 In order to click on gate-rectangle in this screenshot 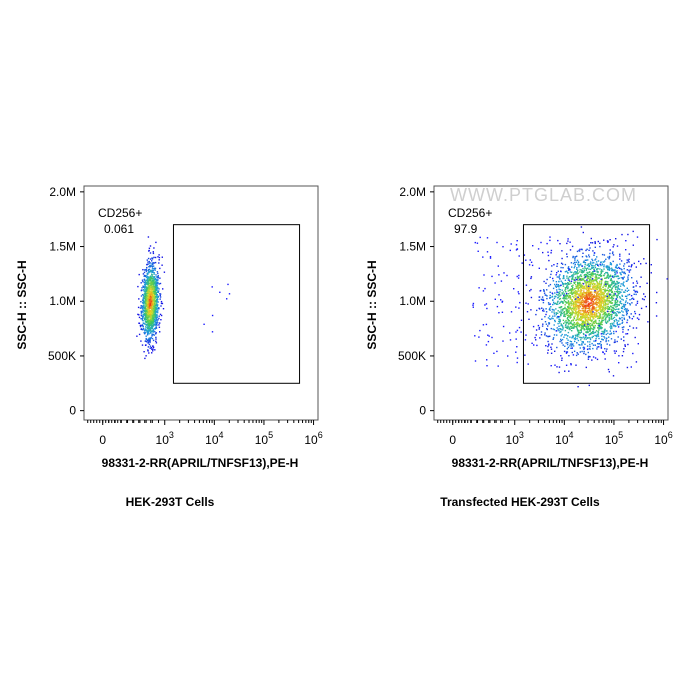, I will do `click(236, 304)`.